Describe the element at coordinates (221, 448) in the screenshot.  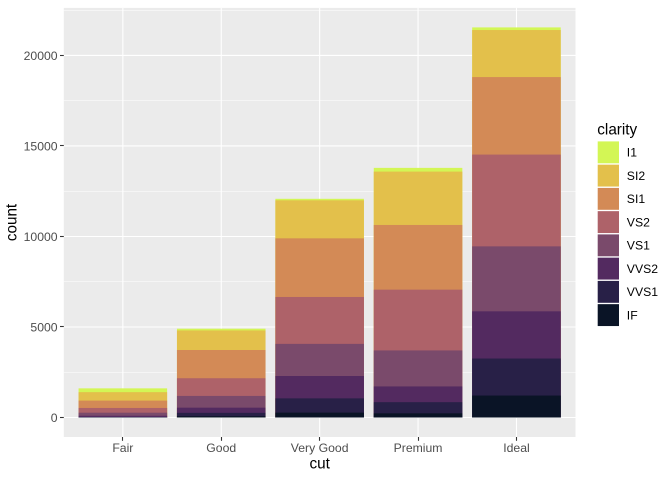
I see `svg-text: Good` at that location.